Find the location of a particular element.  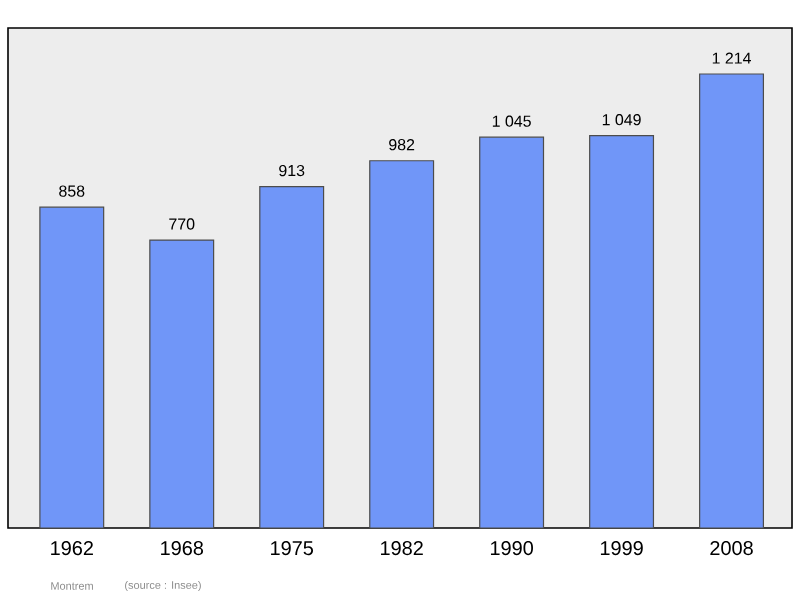

x-tick-label: 1999 is located at coordinates (621, 548).